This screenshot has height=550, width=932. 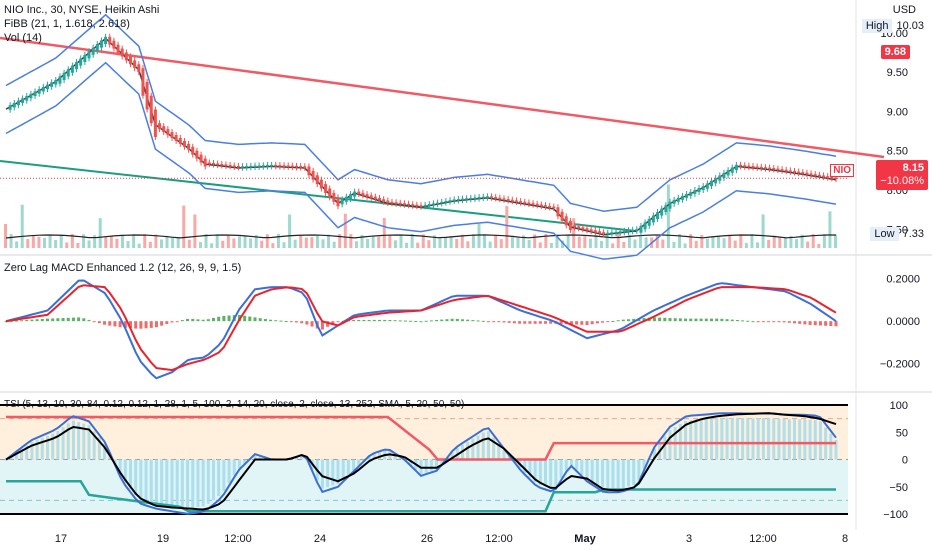 What do you see at coordinates (910, 26) in the screenshot?
I see `high-value: 10.03` at bounding box center [910, 26].